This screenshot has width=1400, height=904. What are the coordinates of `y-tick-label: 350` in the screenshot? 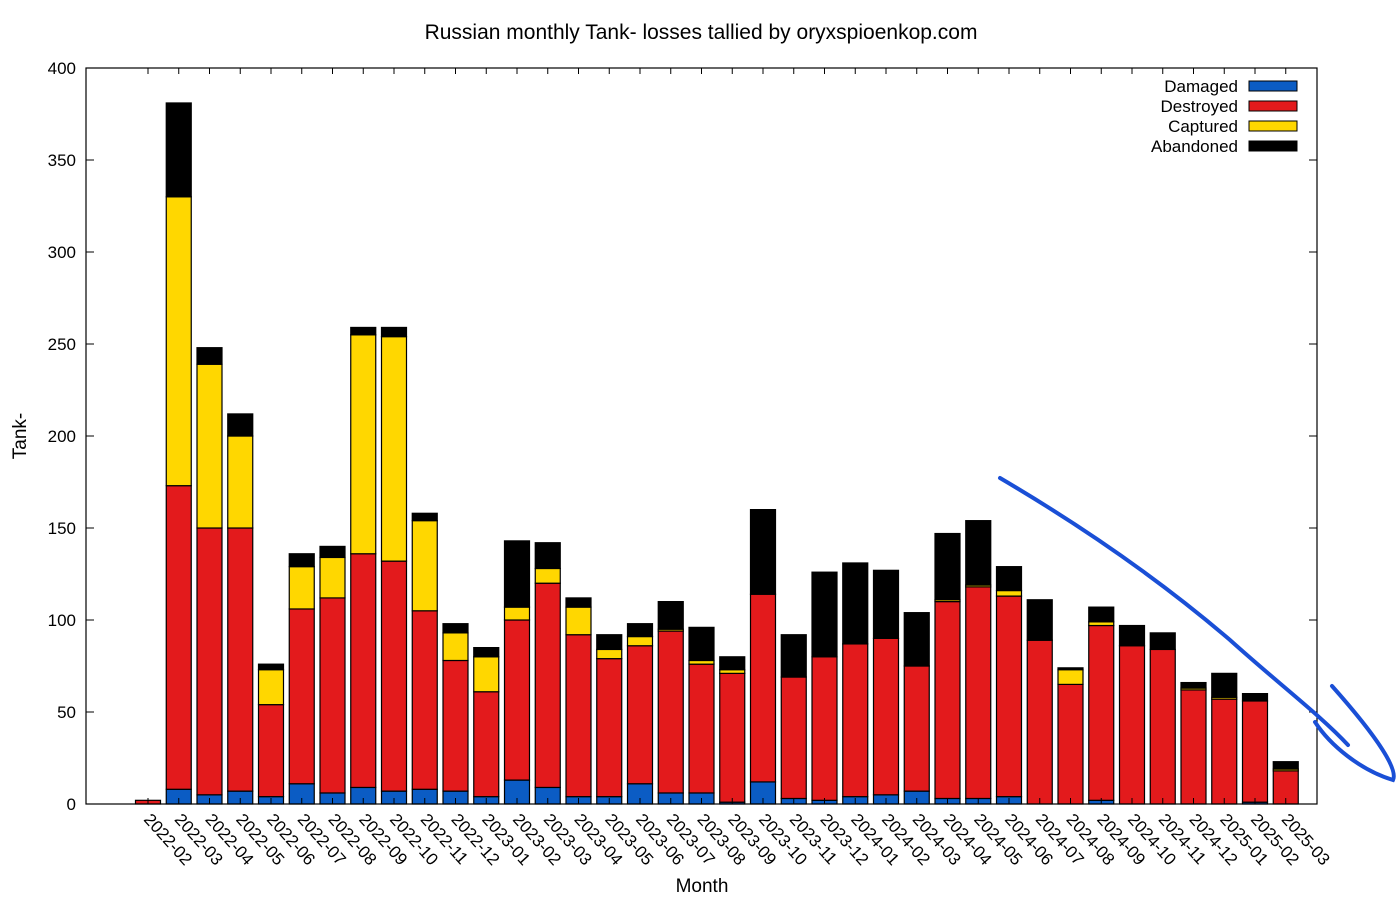 It's located at (62, 160).